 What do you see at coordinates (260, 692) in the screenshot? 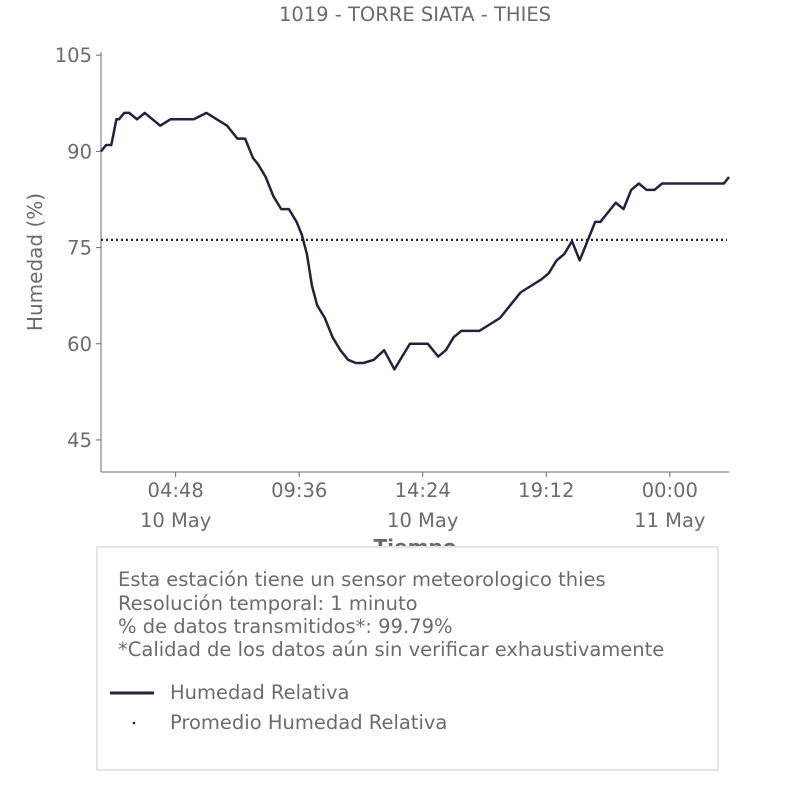
I see `legend-label-humidity: Humedad Relativa` at bounding box center [260, 692].